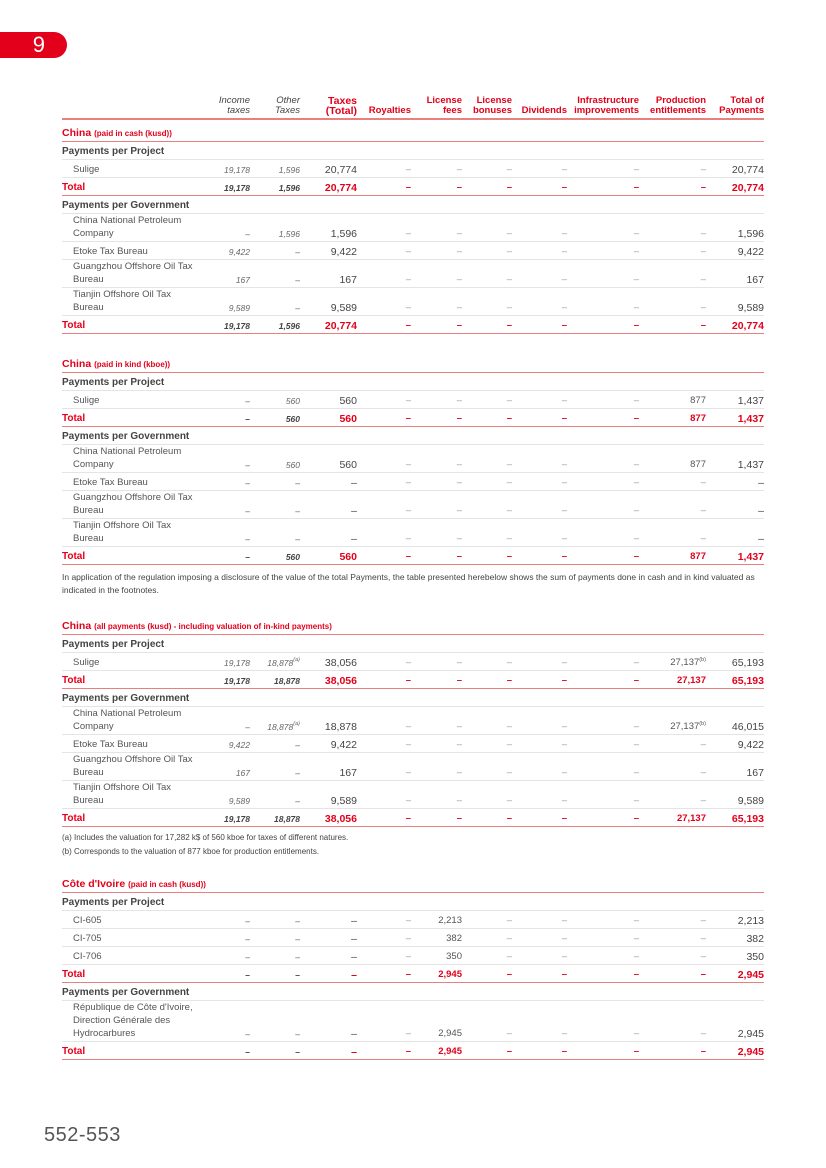  What do you see at coordinates (296, 724) in the screenshot?
I see `footnote-marker: (a)` at bounding box center [296, 724].